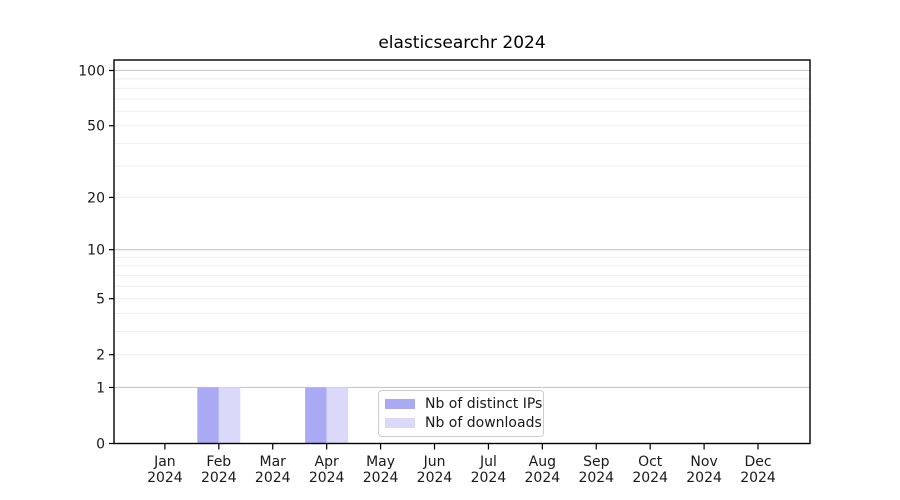  What do you see at coordinates (100, 356) in the screenshot?
I see `y-tick-label: 2` at bounding box center [100, 356].